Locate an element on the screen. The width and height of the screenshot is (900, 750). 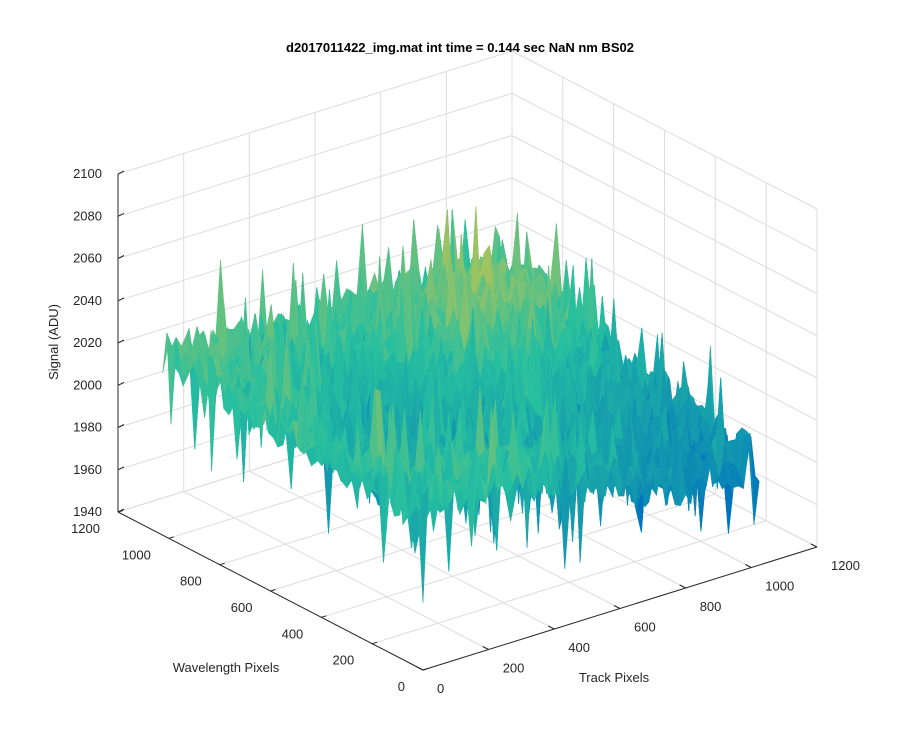
y-tick-label: 0 is located at coordinates (401, 686).